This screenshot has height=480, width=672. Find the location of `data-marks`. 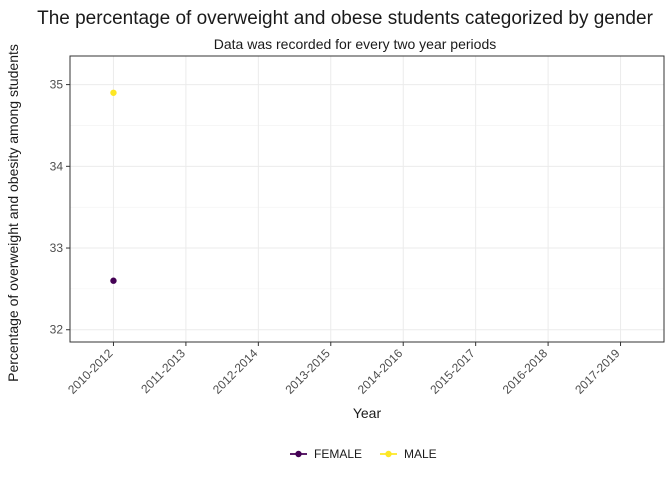

data-marks is located at coordinates (113, 186).